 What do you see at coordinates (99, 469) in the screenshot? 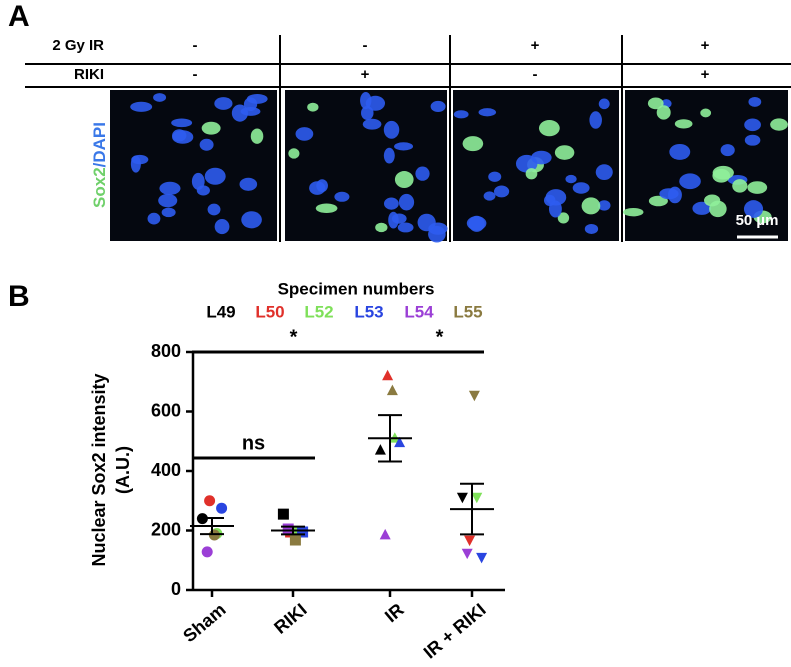
I see `y-axis-label: Nuclear Sox2 intensity` at bounding box center [99, 469].